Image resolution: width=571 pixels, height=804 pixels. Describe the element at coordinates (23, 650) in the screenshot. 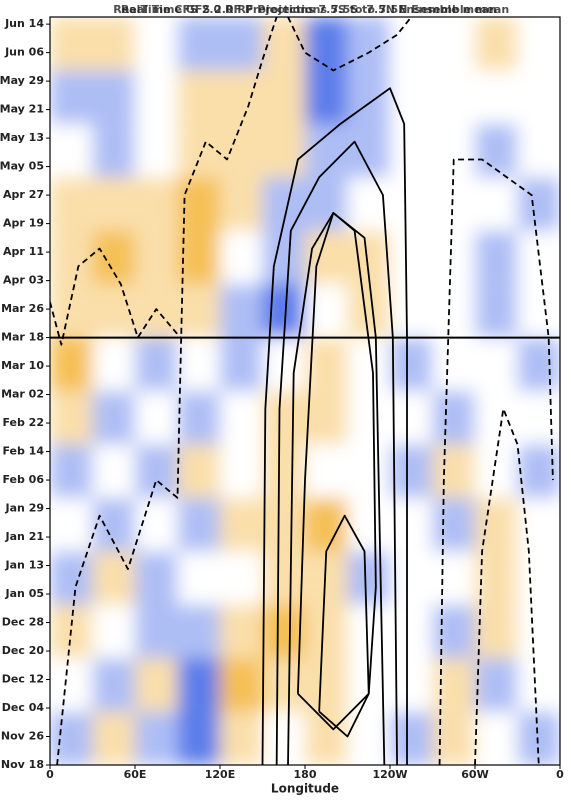

I see `y-tick-label: Dec 20` at that location.